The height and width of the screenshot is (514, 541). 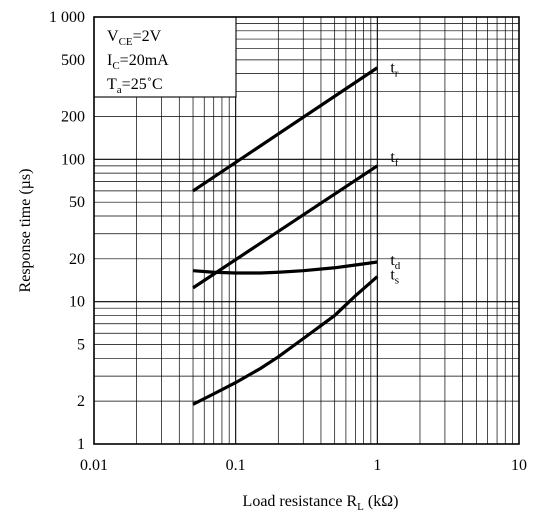 What do you see at coordinates (285, 129) in the screenshot?
I see `series-line-tr` at bounding box center [285, 129].